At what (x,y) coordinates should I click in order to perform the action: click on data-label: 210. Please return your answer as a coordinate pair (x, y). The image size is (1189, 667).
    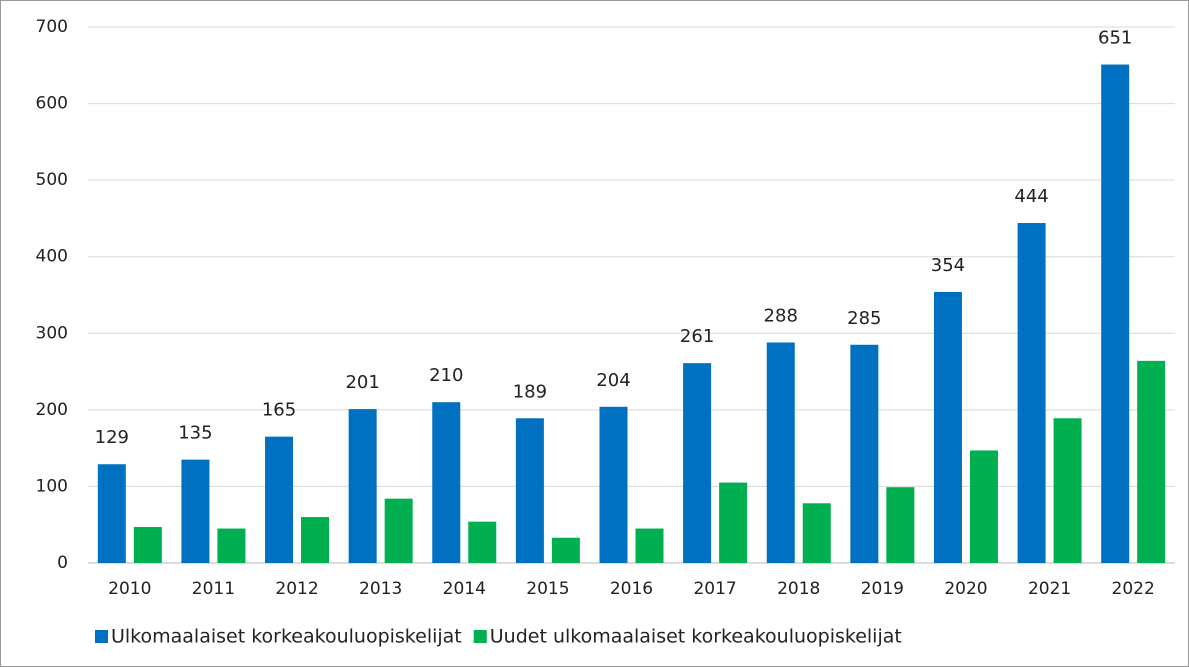
    Looking at the image, I should click on (446, 375).